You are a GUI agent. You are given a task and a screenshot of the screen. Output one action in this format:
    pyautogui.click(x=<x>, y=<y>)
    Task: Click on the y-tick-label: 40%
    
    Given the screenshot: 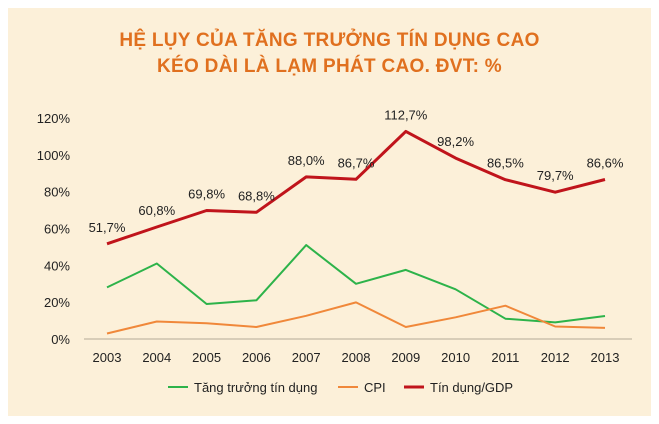 What is the action you would take?
    pyautogui.click(x=57, y=265)
    